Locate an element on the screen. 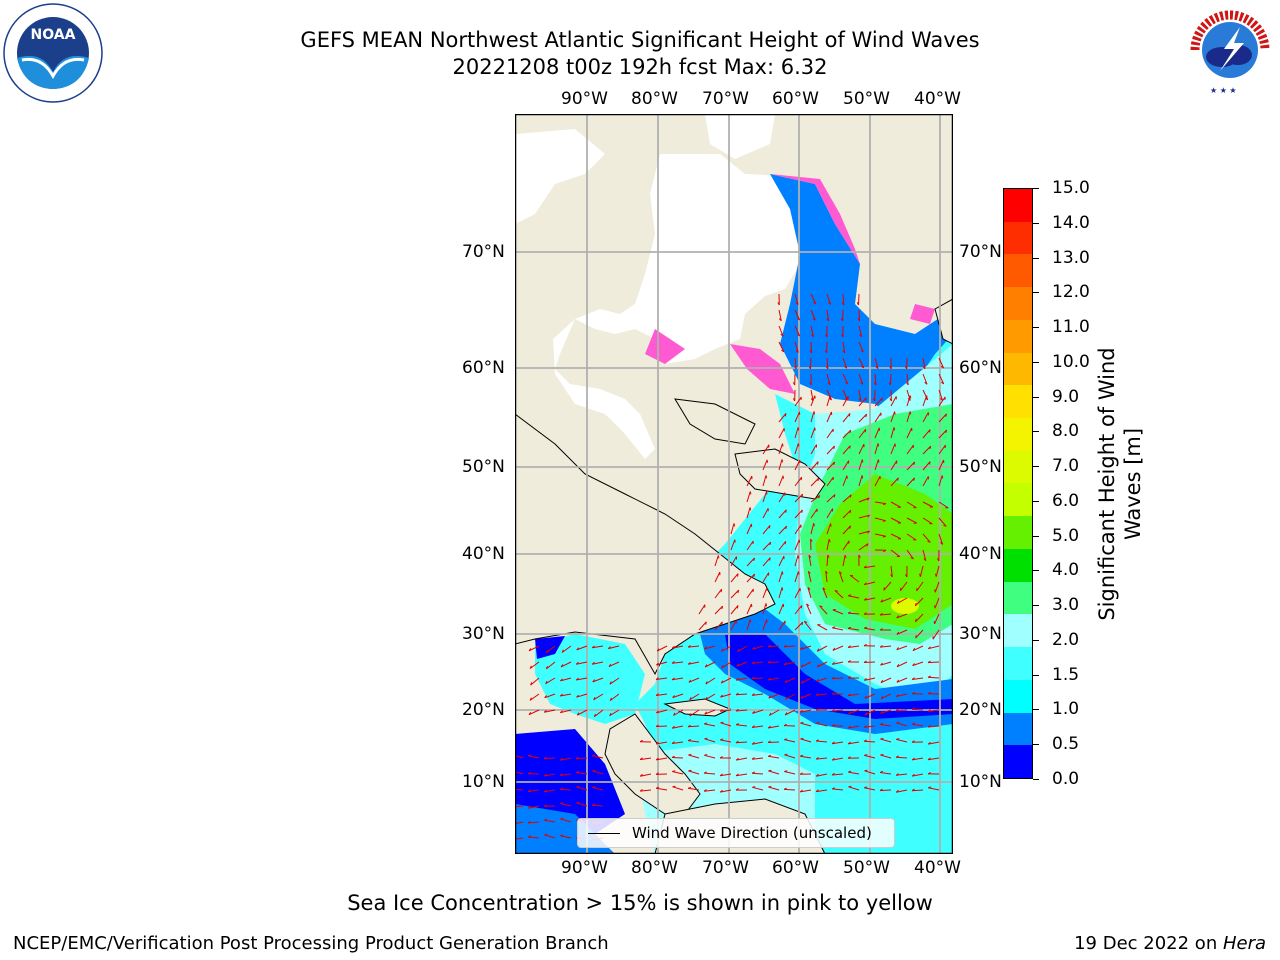 The image size is (1280, 960). subtropical-water-darkblue is located at coordinates (839, 676).